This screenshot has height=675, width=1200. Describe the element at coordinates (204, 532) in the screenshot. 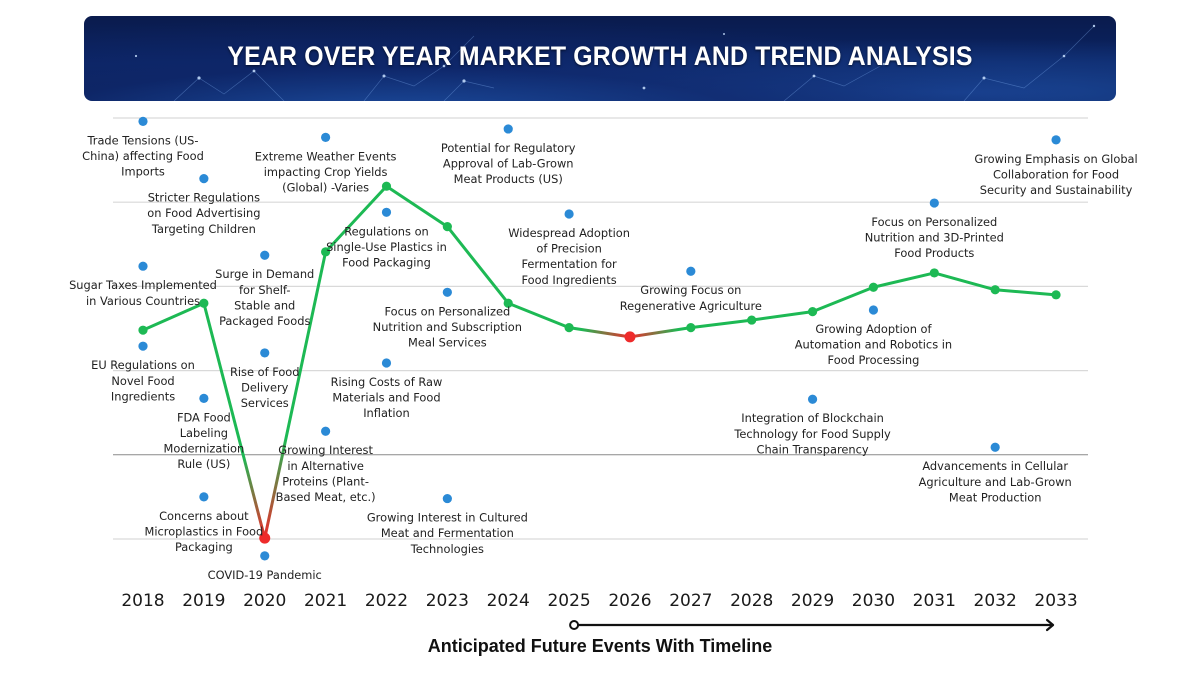

I see `event-label: Microplastics in Food` at that location.